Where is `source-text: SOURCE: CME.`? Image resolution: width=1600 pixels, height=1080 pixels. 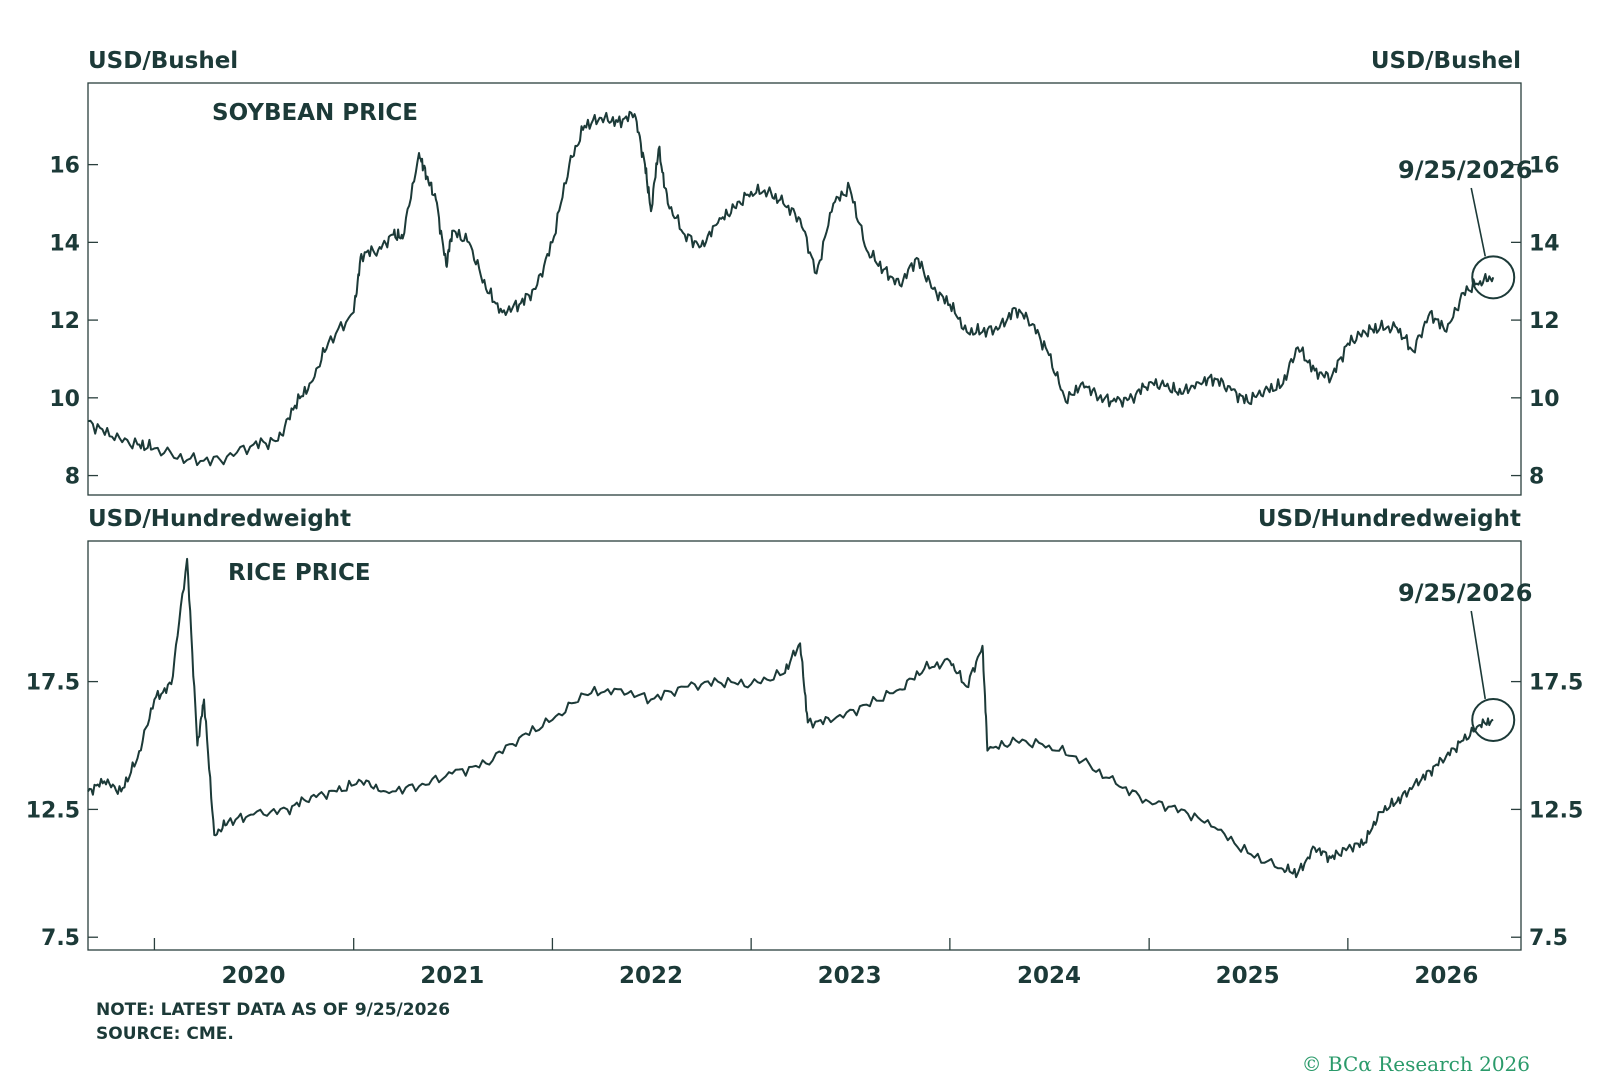
source-text: SOURCE: CME. is located at coordinates (165, 1034).